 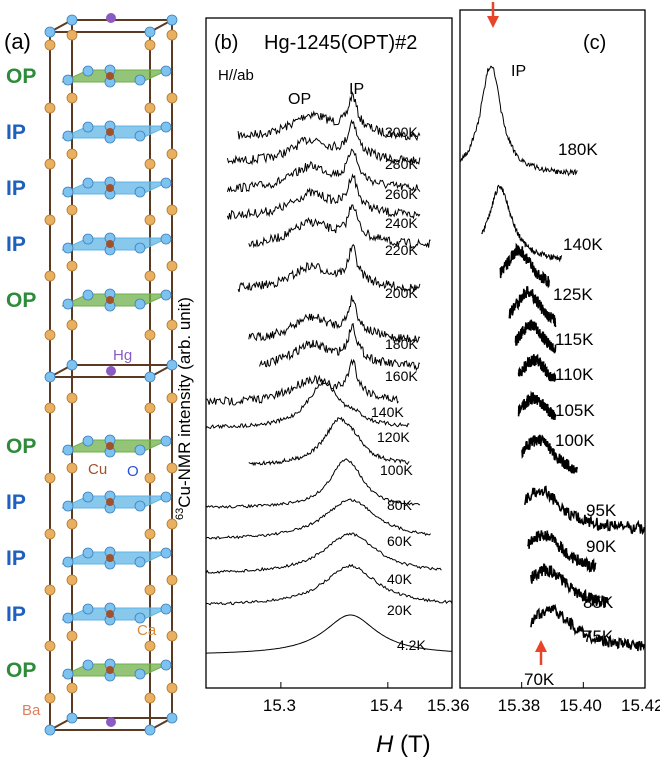 What do you see at coordinates (601, 510) in the screenshot?
I see `temperature-label-c: 95K` at bounding box center [601, 510].